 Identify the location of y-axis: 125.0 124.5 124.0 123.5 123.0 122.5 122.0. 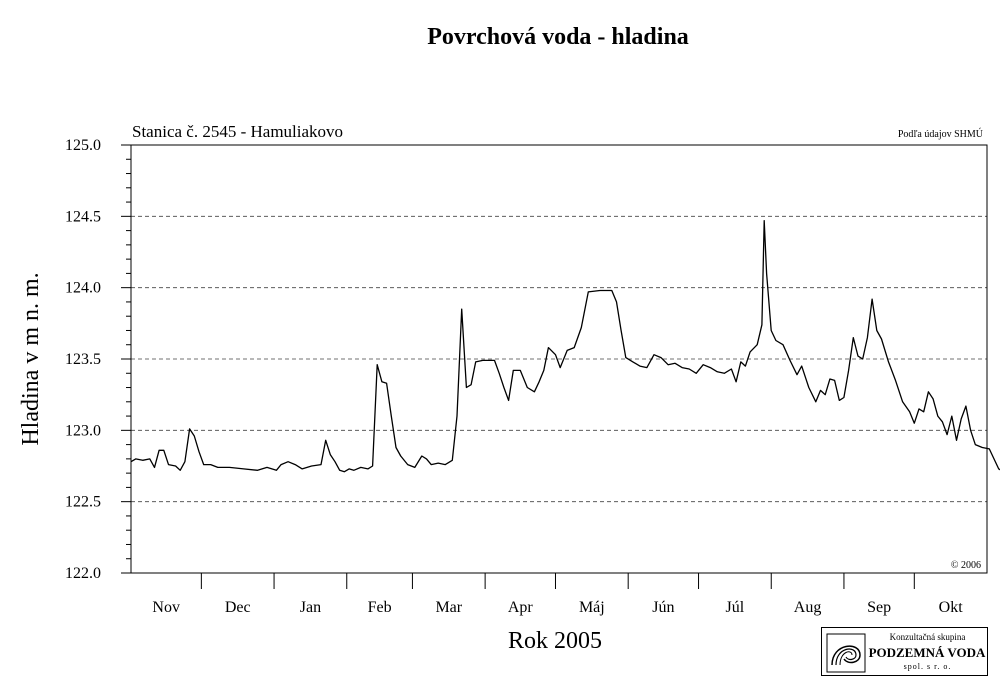
(98, 359).